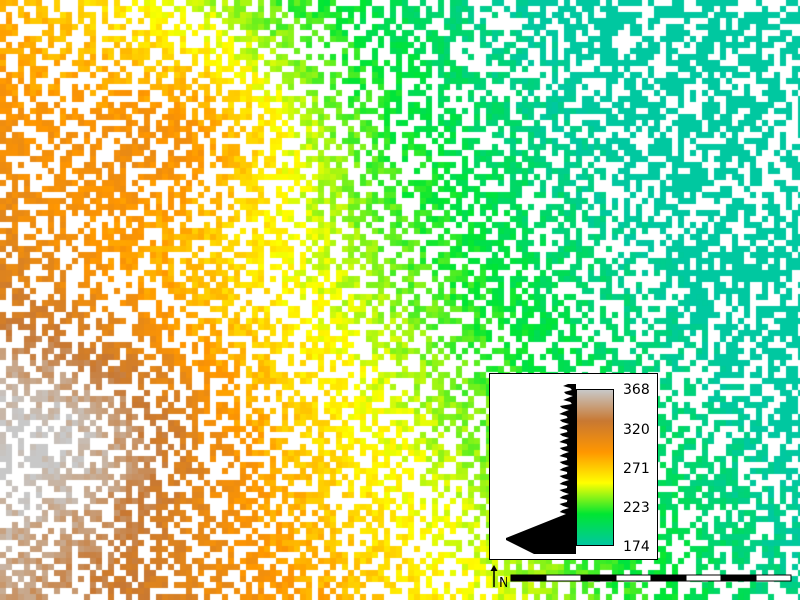  I want to click on histogram-shape, so click(541, 469).